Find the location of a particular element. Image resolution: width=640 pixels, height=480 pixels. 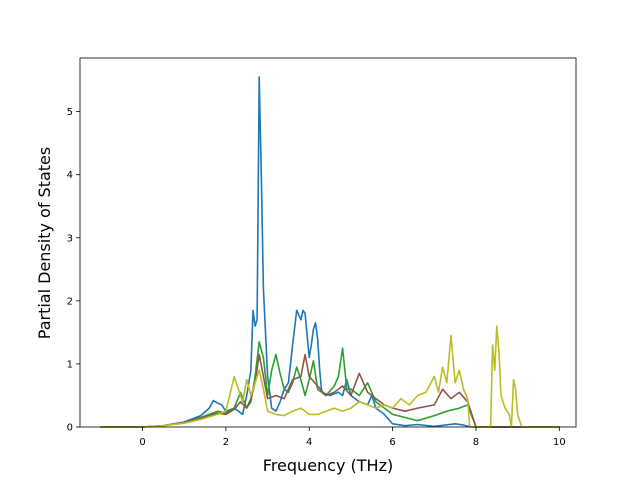

x-tick-label: 4 is located at coordinates (309, 442).